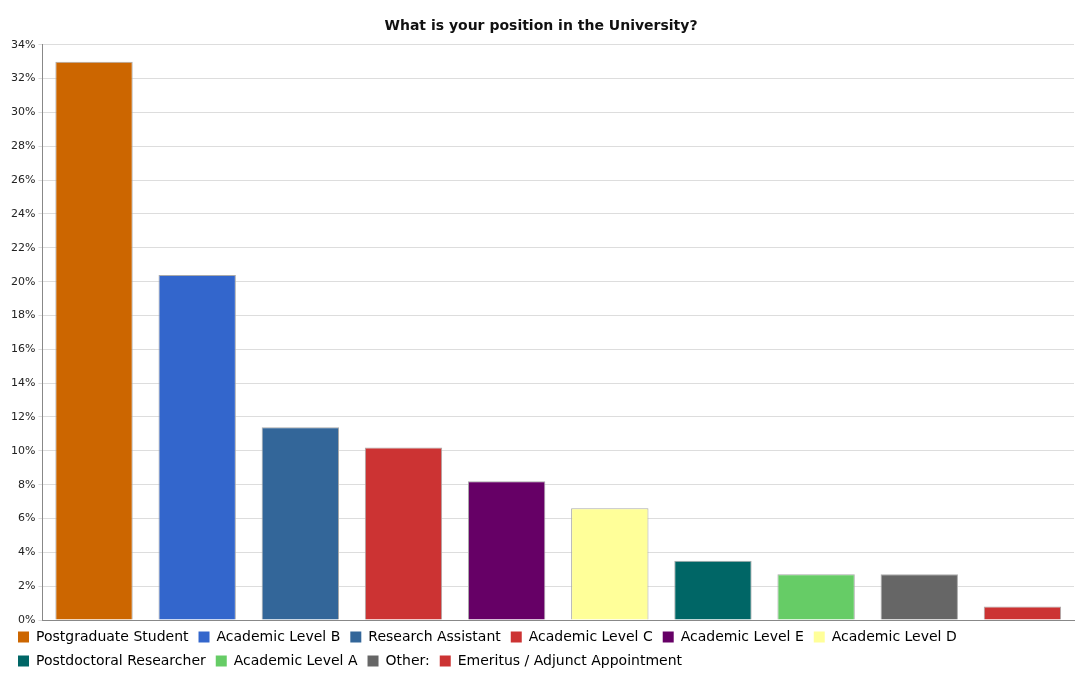 Image resolution: width=1090 pixels, height=687 pixels. What do you see at coordinates (23, 179) in the screenshot?
I see `y-tick-label: 26%` at bounding box center [23, 179].